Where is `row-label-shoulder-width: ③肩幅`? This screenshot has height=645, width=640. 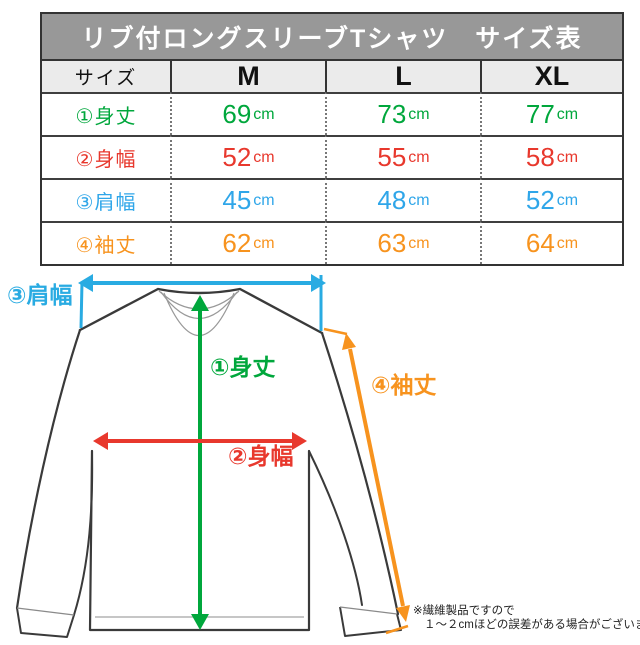
row-label-shoulder-width: ③肩幅 is located at coordinates (106, 199).